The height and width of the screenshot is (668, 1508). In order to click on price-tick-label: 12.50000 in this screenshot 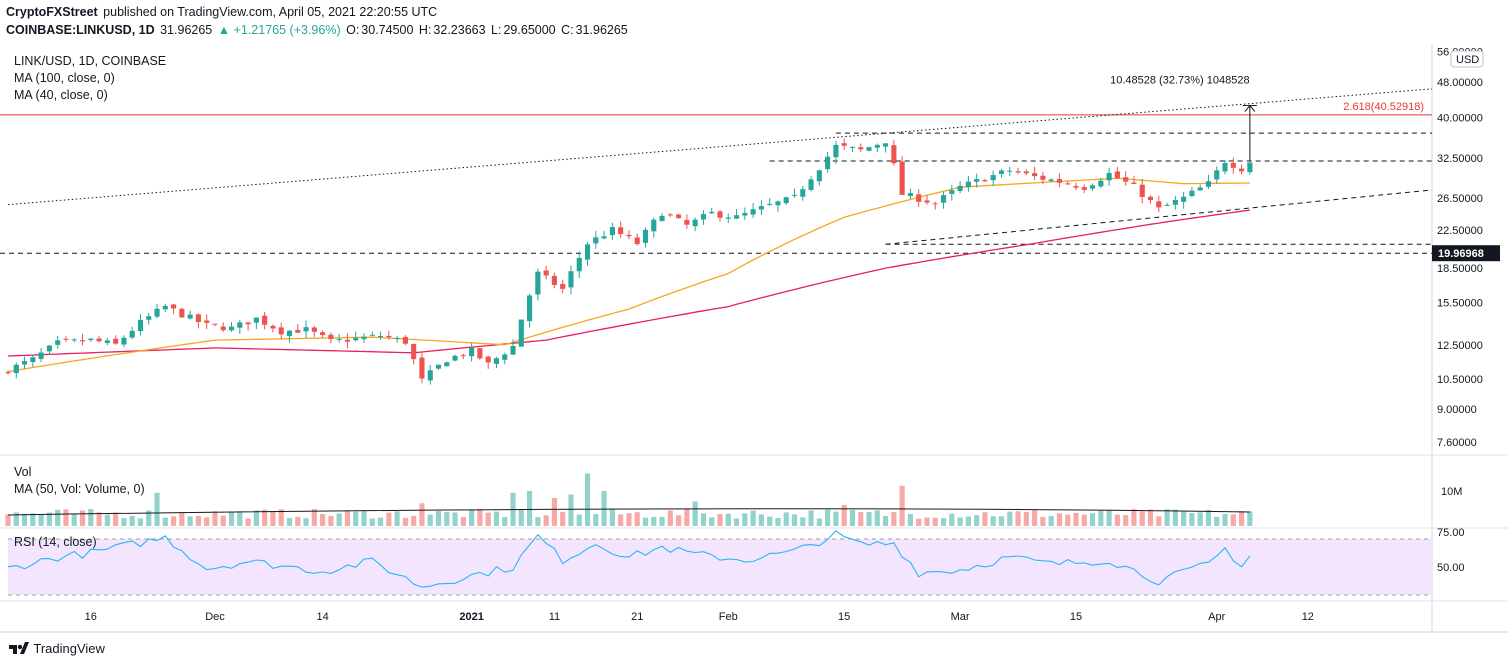, I will do `click(1460, 346)`.